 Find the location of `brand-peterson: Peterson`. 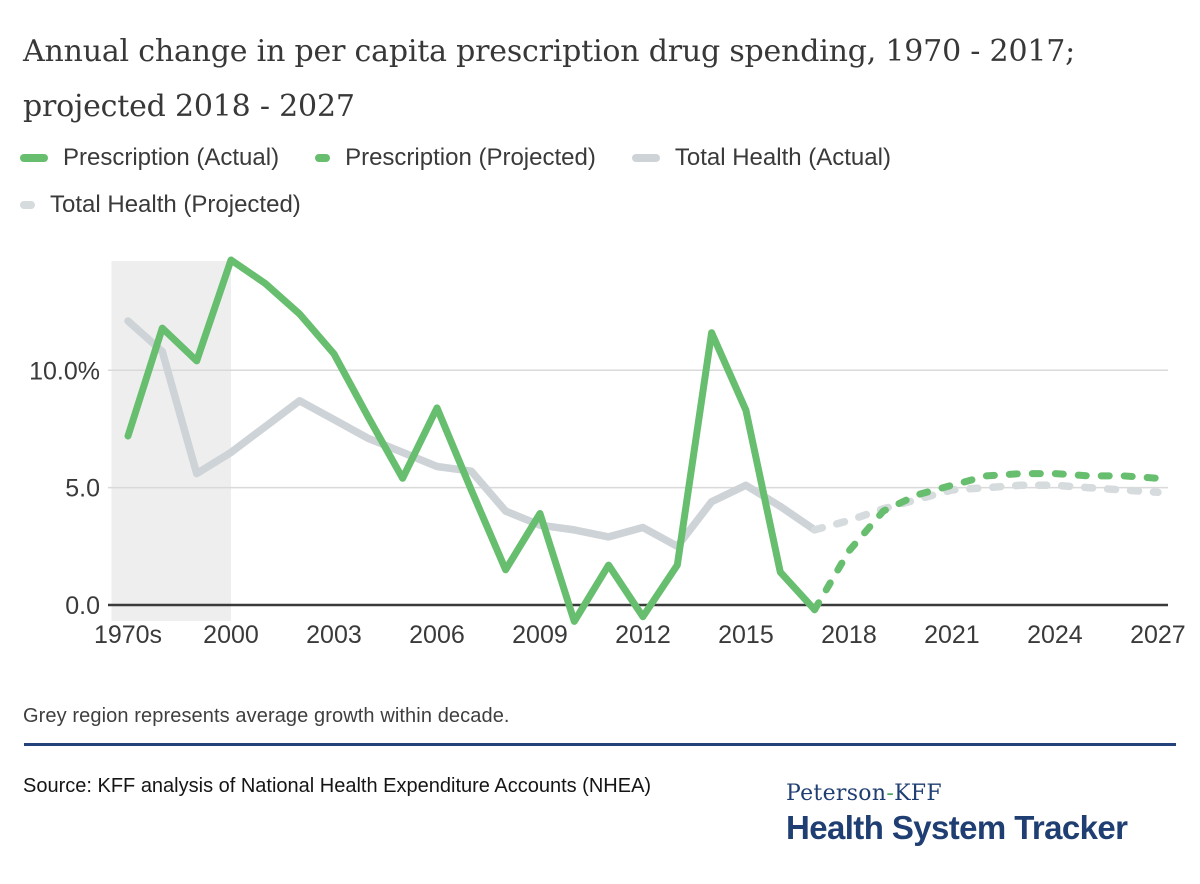

brand-peterson: Peterson is located at coordinates (836, 793).